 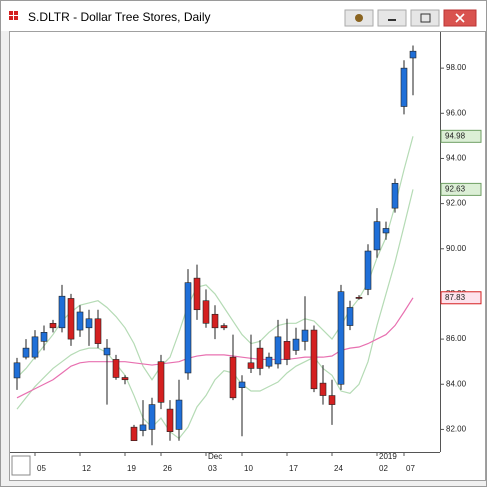 I want to click on y-tick-label: 98.00, so click(x=456, y=67).